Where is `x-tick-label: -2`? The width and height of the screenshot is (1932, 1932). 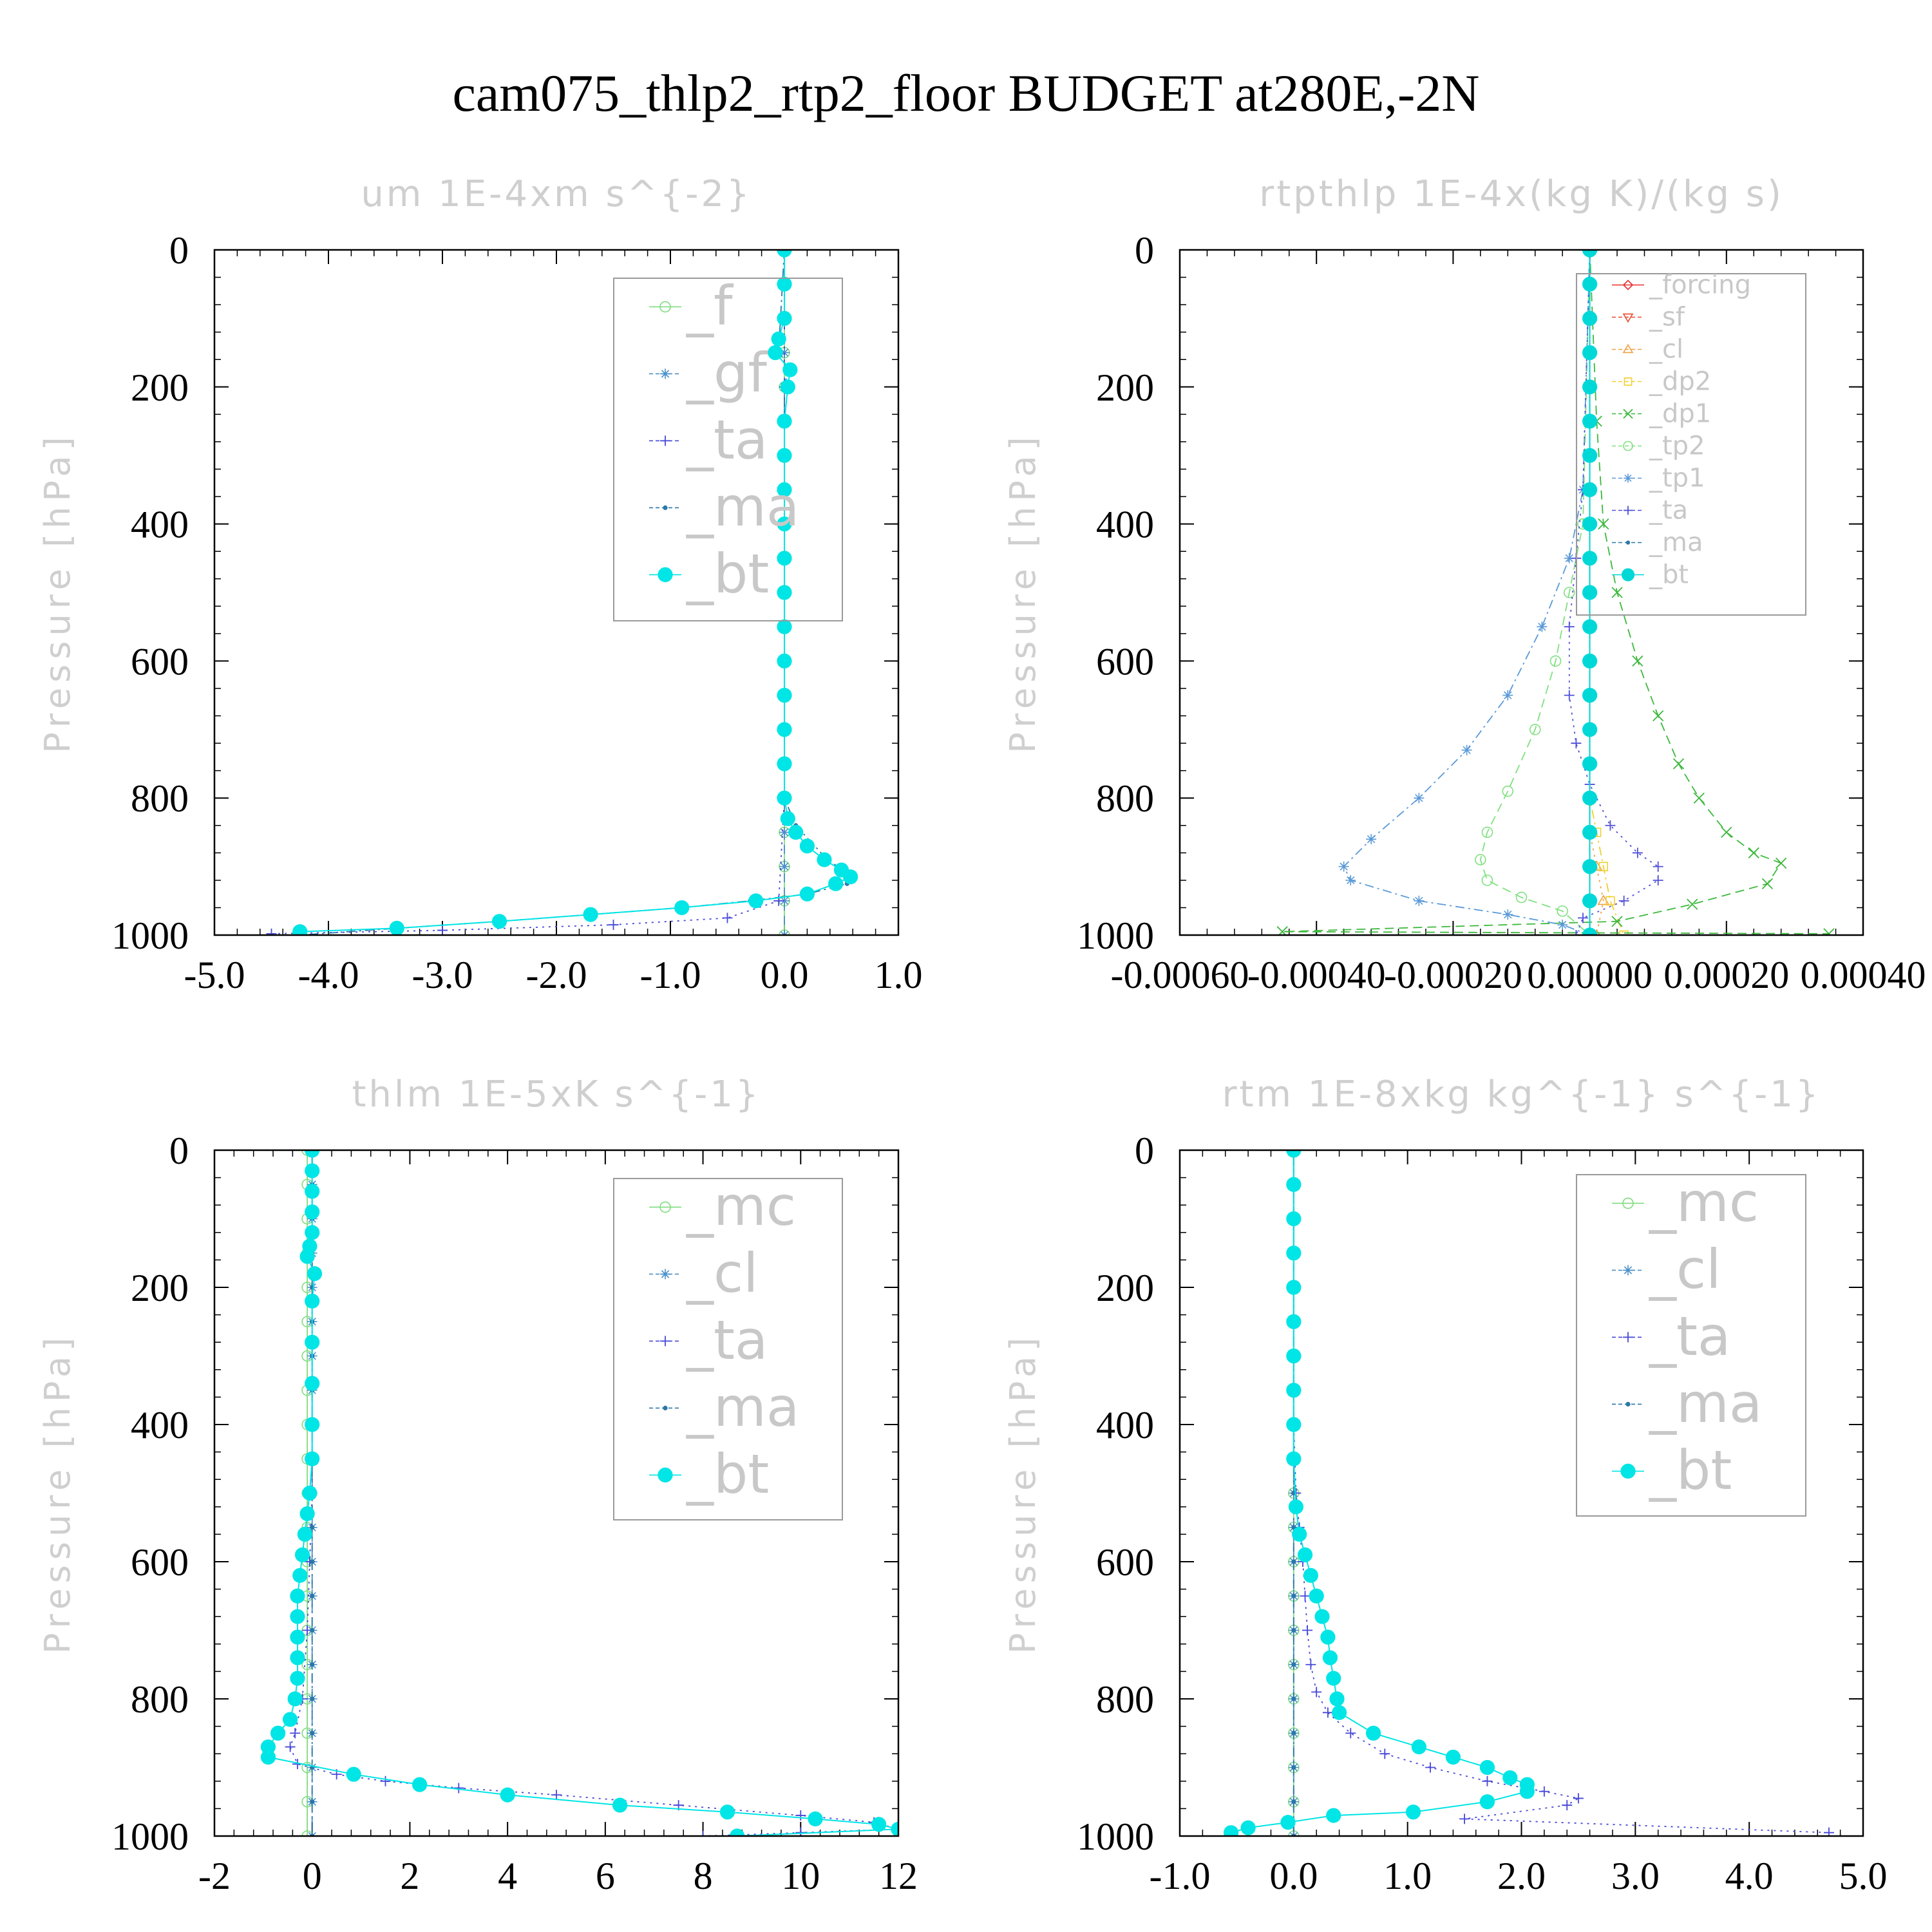 x-tick-label: -2 is located at coordinates (215, 1876).